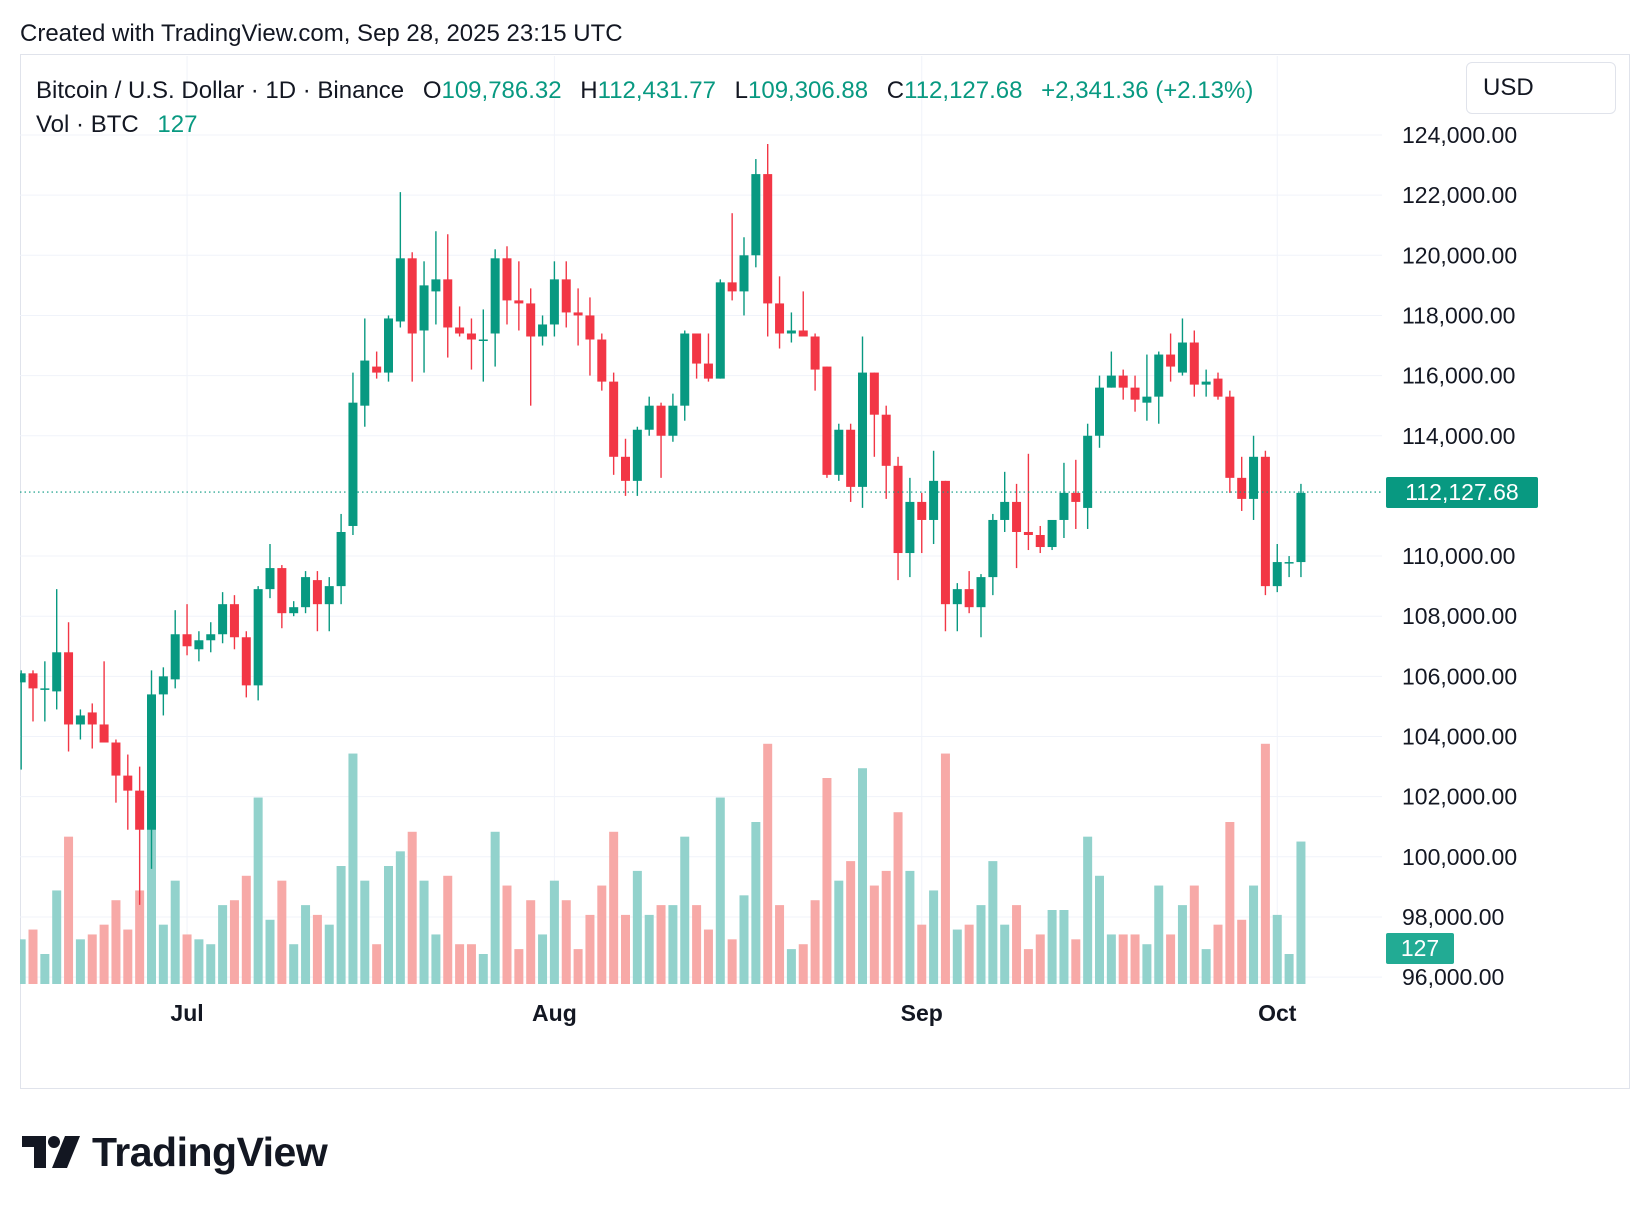 The width and height of the screenshot is (1644, 1208). I want to click on symbol-label: Bitcoin / U.S. Dollar · 1D · Binance, so click(220, 90).